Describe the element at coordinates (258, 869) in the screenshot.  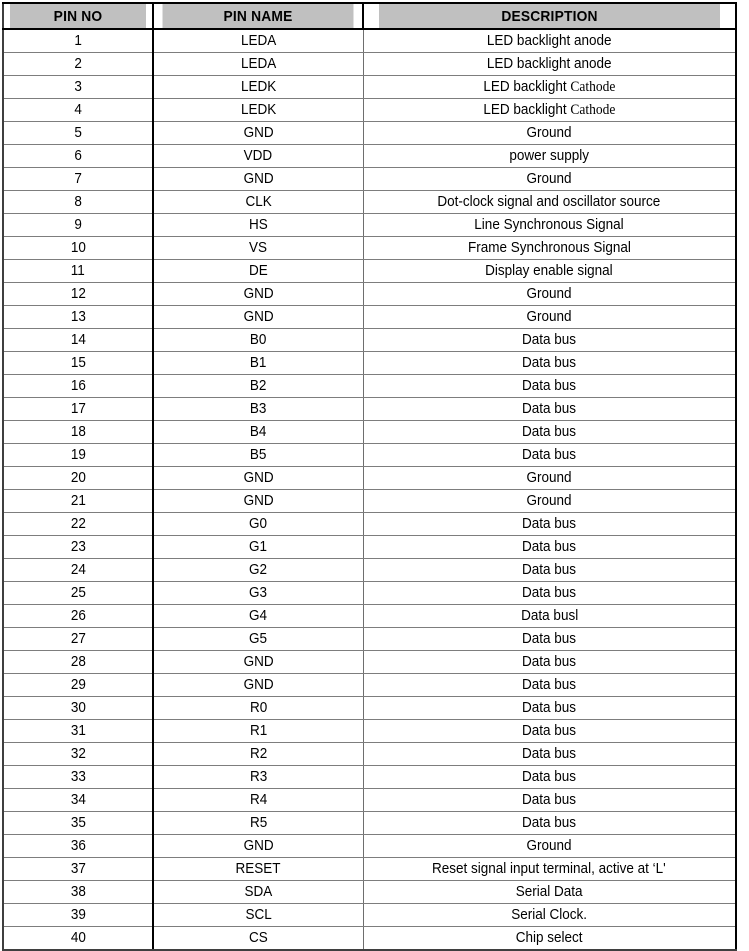
I see `cell-pin-name: RESET` at that location.